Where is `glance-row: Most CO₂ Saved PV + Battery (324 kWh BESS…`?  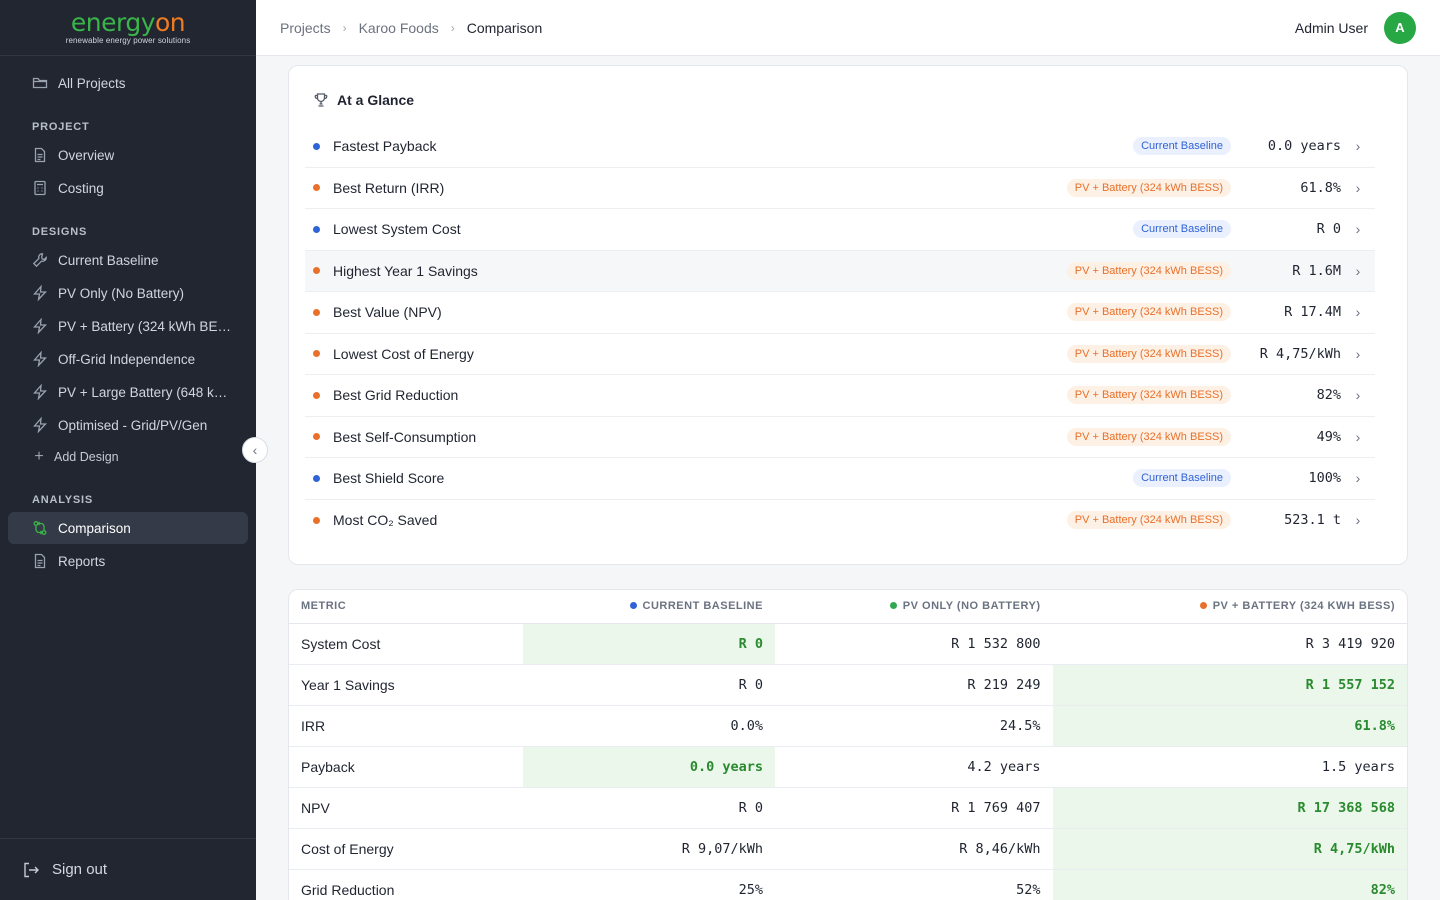 glance-row: Most CO₂ Saved PV + Battery (324 kWh BESS… is located at coordinates (840, 521).